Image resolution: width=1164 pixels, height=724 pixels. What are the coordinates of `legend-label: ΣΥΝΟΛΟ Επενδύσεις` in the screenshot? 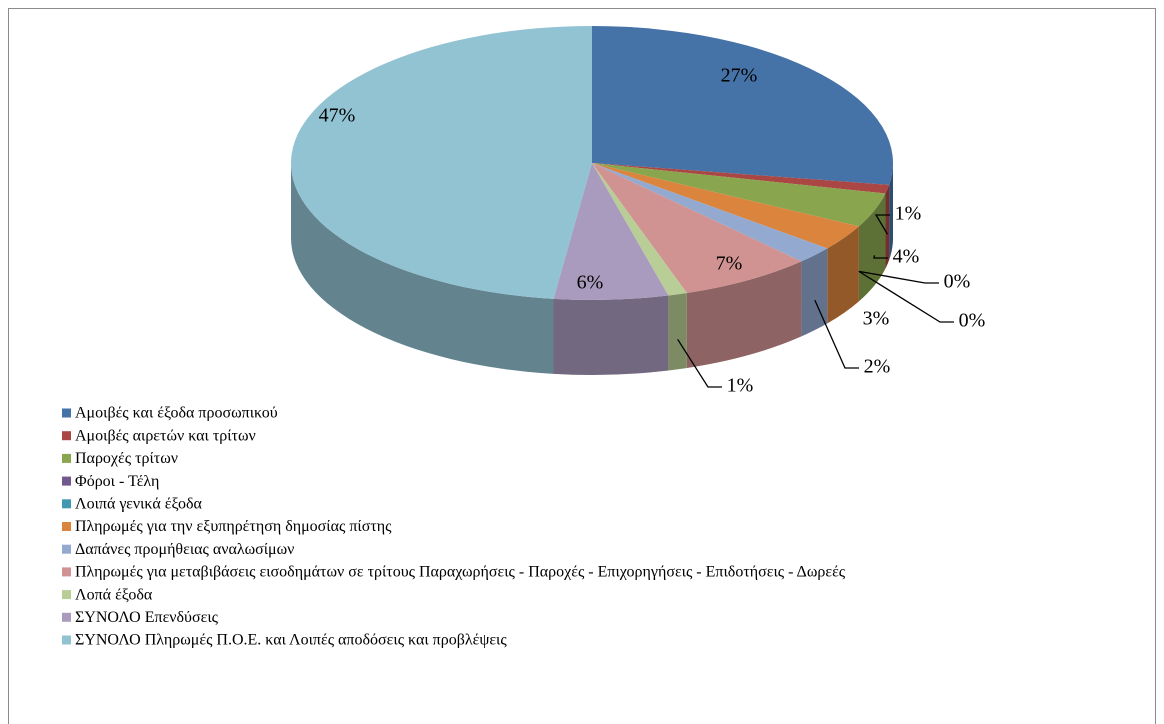 It's located at (147, 617).